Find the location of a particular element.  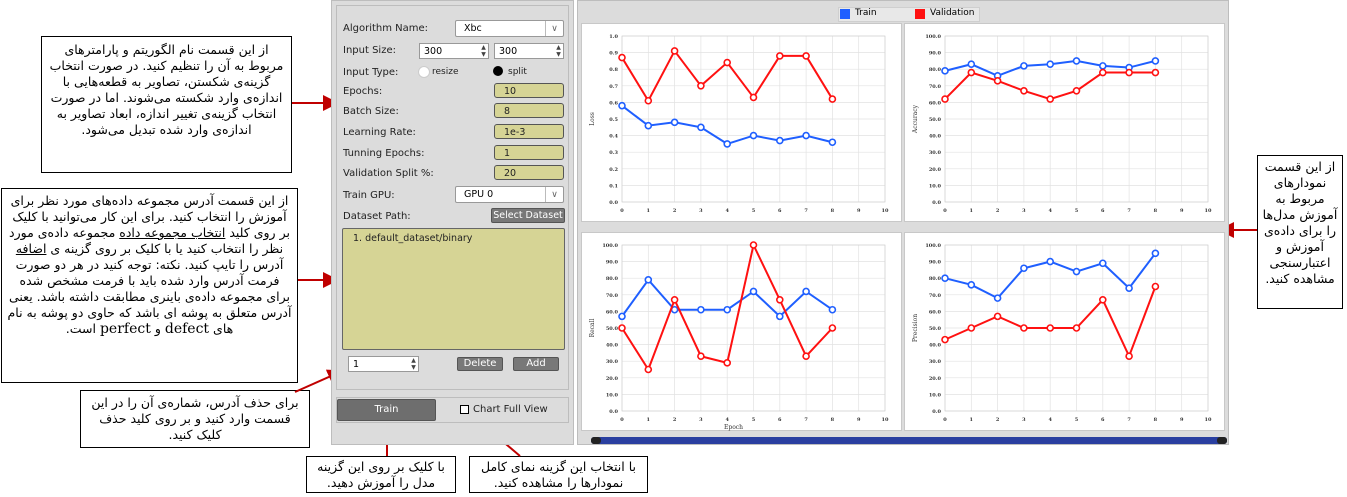

input-height-spinbox: 300 ▲ ▼ is located at coordinates (529, 51).